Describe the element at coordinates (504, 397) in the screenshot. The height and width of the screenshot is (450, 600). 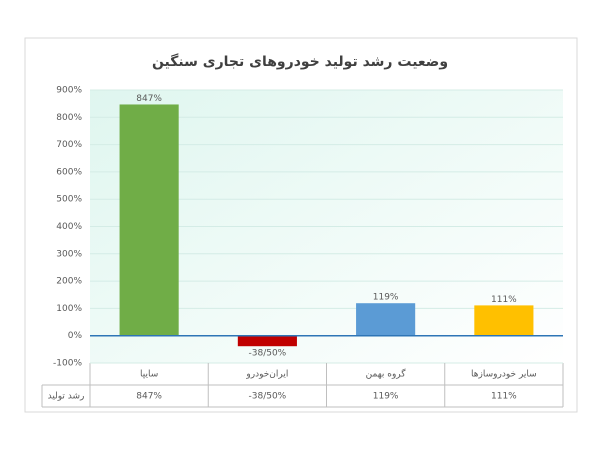
I see `table-value: 111%` at that location.